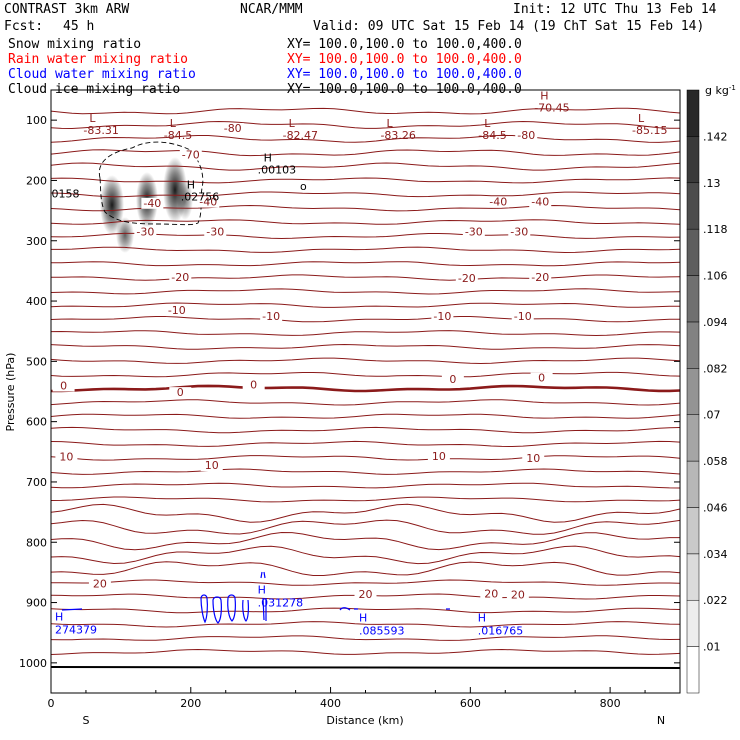 This screenshot has height=740, width=740. Describe the element at coordinates (303, 186) in the screenshot. I see `ice-marker: o` at that location.